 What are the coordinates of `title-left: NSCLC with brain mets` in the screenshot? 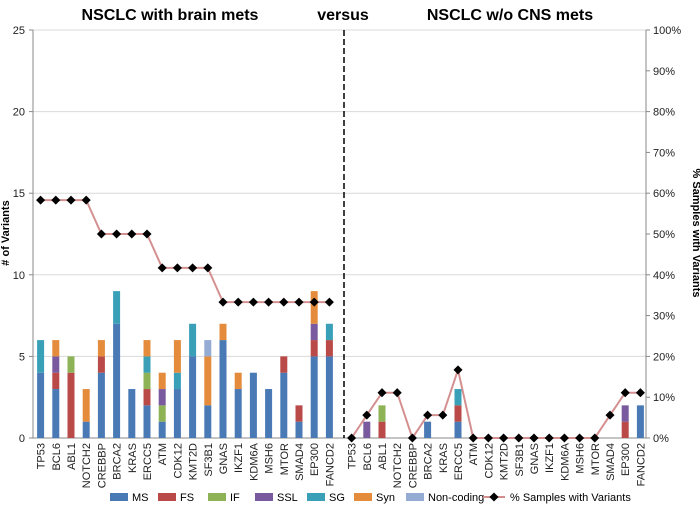 It's located at (170, 15).